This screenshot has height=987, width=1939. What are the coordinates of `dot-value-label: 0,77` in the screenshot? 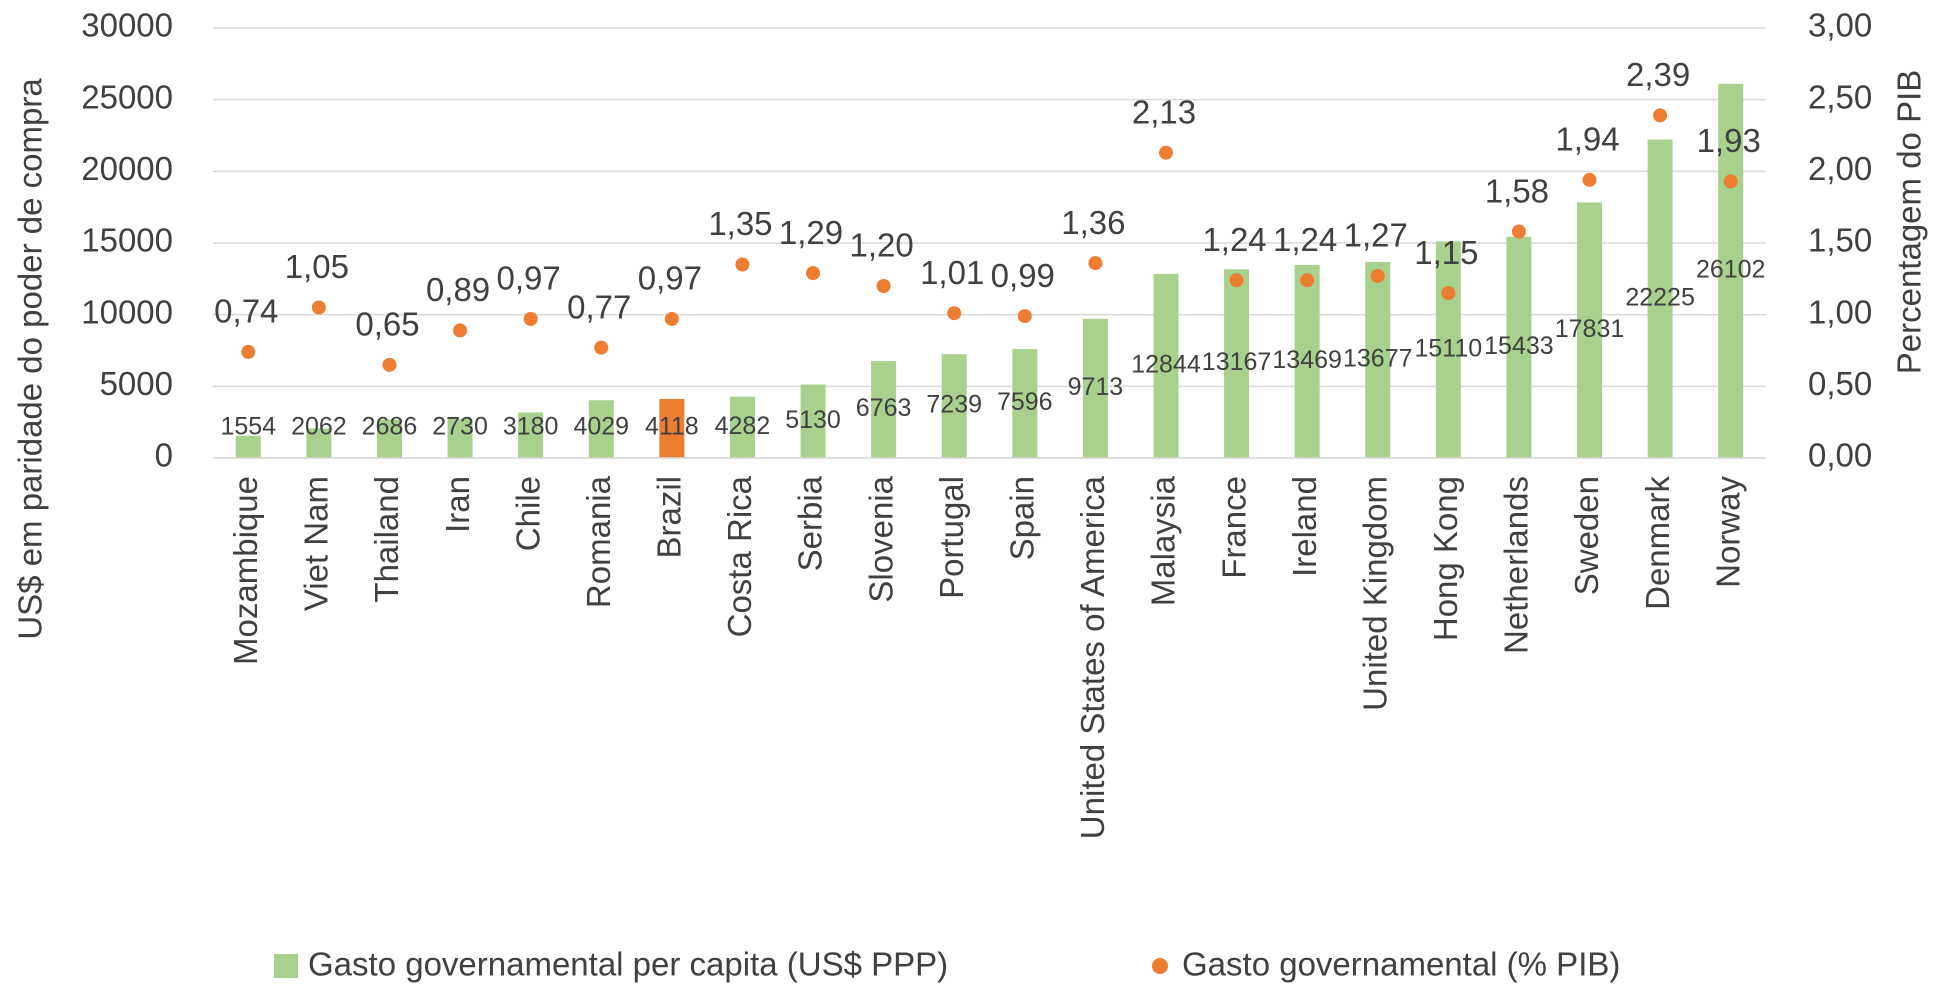 It's located at (599, 306).